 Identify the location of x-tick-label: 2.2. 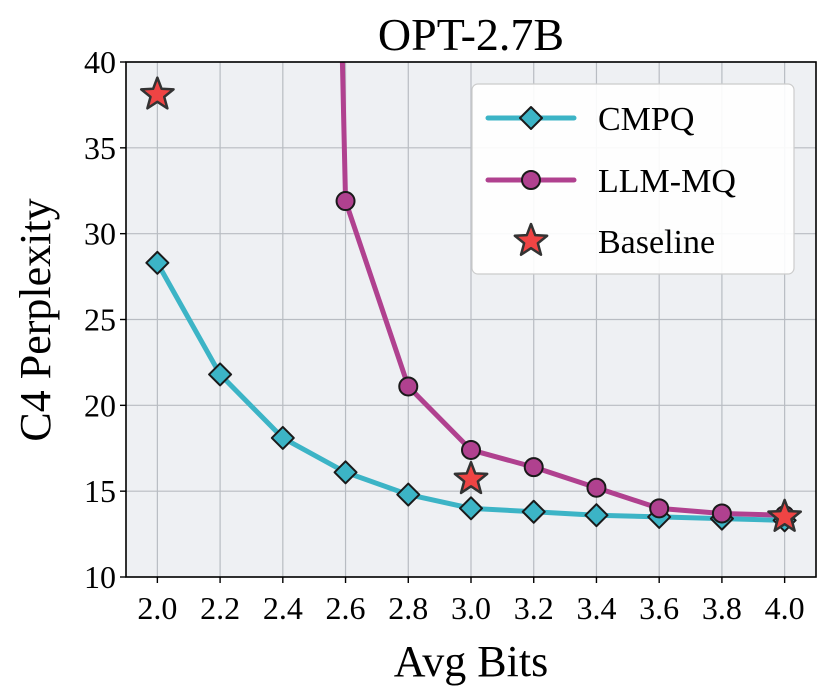
(220, 608).